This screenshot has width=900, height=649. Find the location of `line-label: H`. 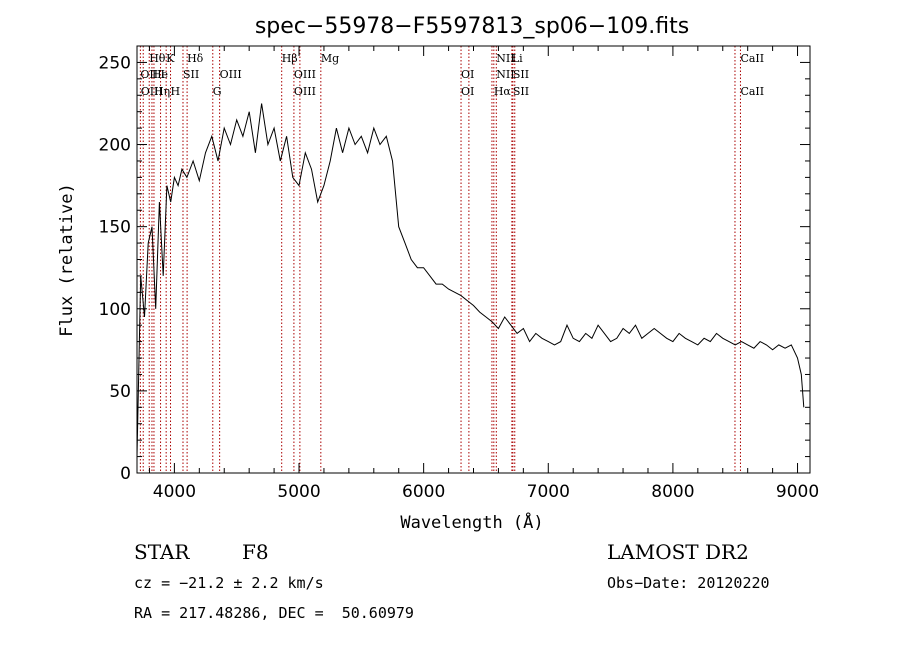

line-label: H is located at coordinates (176, 91).